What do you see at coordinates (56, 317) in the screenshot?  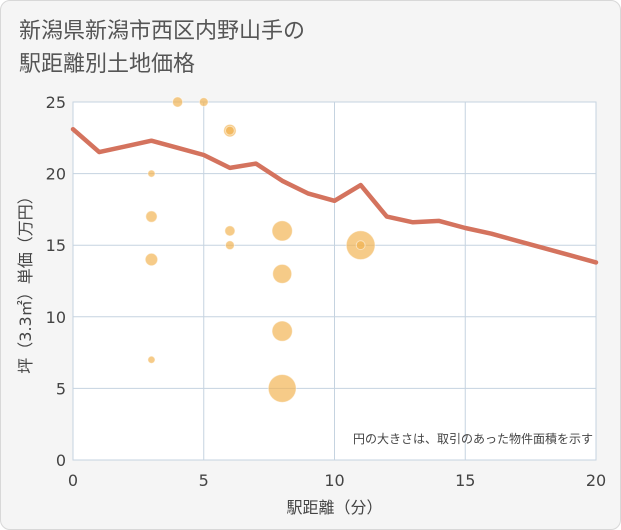 I see `y-tick-label: 10` at bounding box center [56, 317].